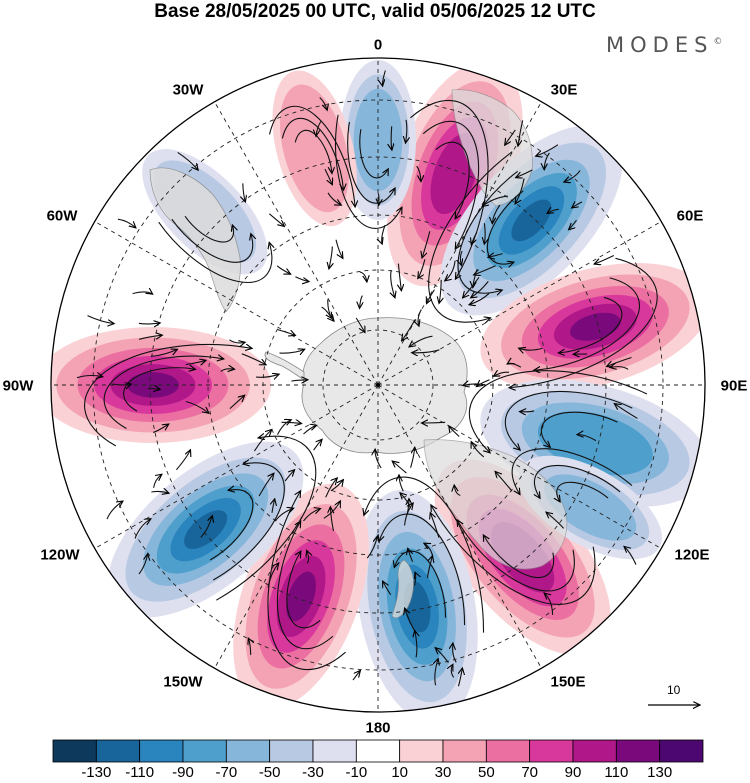 The height and width of the screenshot is (783, 750). I want to click on longitude-label-0: 0, so click(378, 45).